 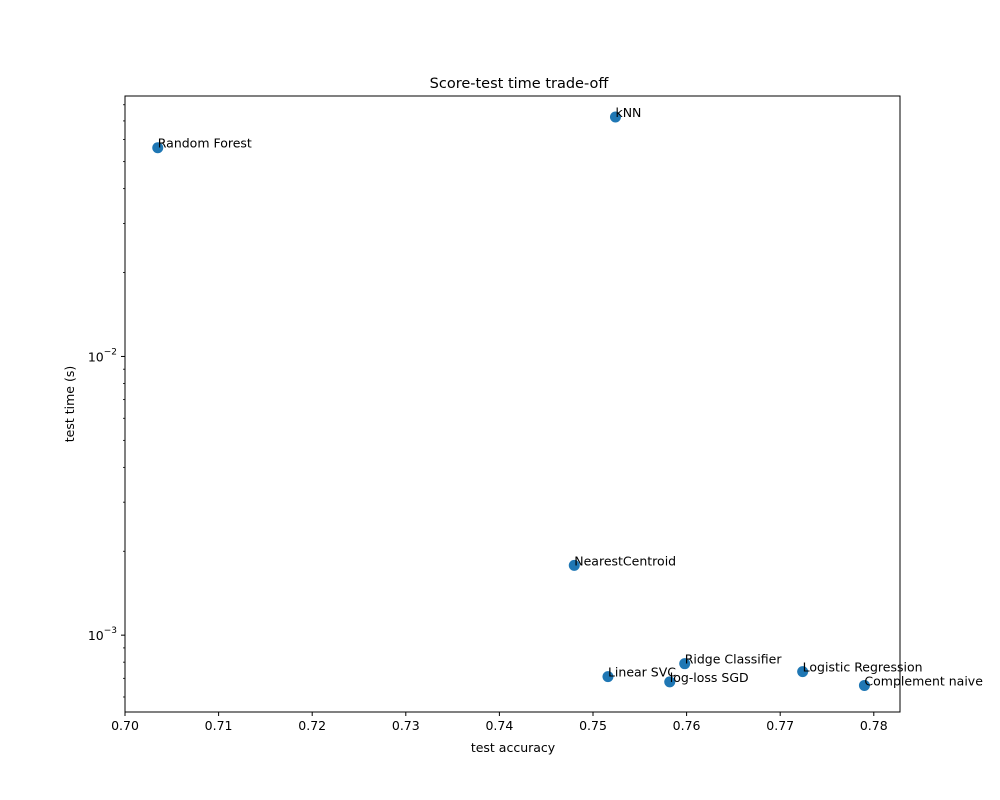 I want to click on point-label: Ridge Classifier, so click(x=734, y=659).